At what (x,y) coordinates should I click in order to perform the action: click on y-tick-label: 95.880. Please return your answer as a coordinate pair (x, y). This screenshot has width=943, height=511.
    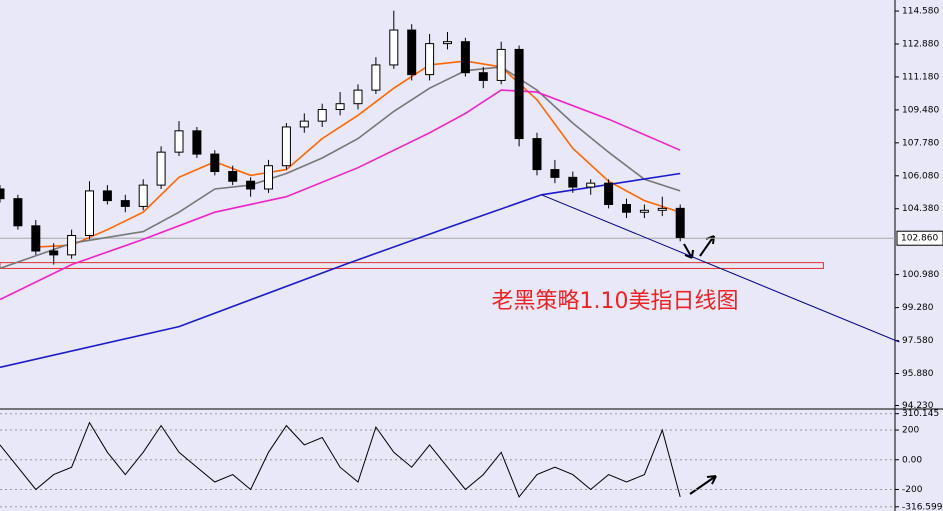
    Looking at the image, I should click on (918, 374).